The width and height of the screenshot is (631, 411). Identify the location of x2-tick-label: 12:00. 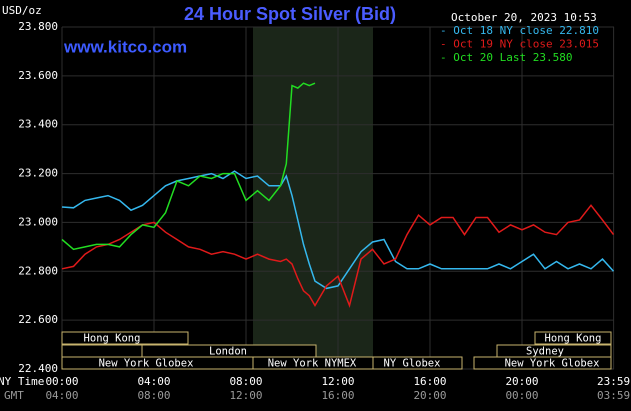
(245, 395).